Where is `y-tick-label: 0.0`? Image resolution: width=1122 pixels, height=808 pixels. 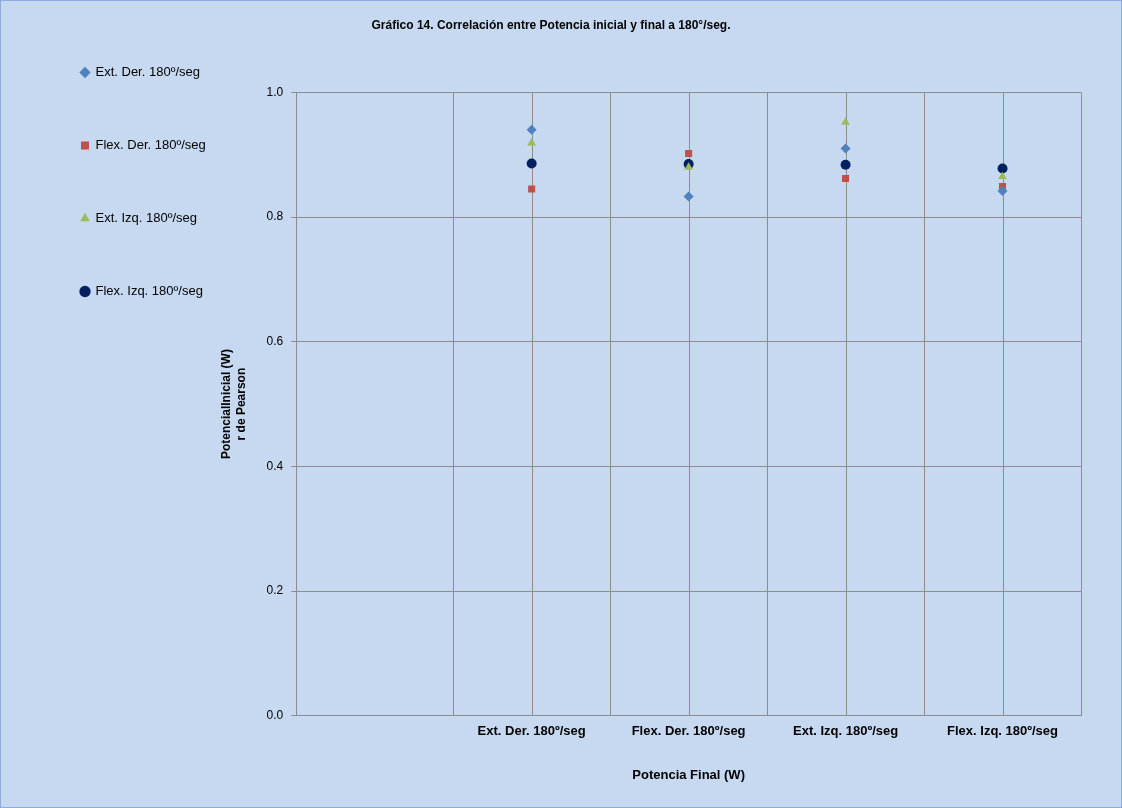
y-tick-label: 0.0 is located at coordinates (275, 715).